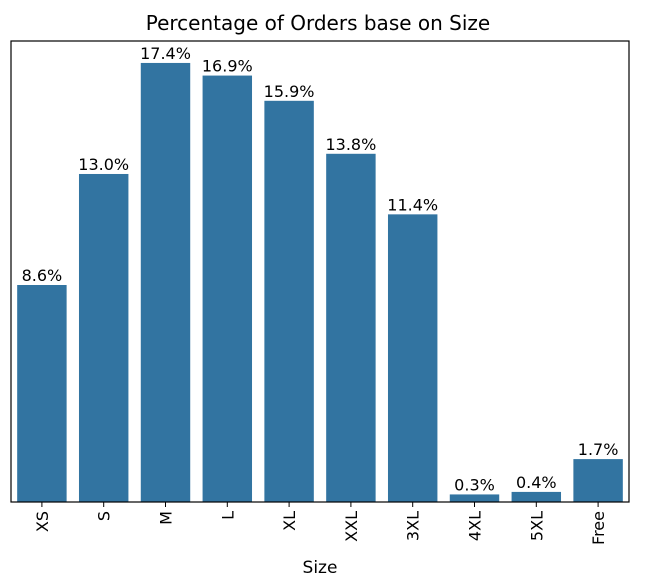 The image size is (645, 585). What do you see at coordinates (413, 526) in the screenshot?
I see `x-tick-label-3xl: 3XL` at bounding box center [413, 526].